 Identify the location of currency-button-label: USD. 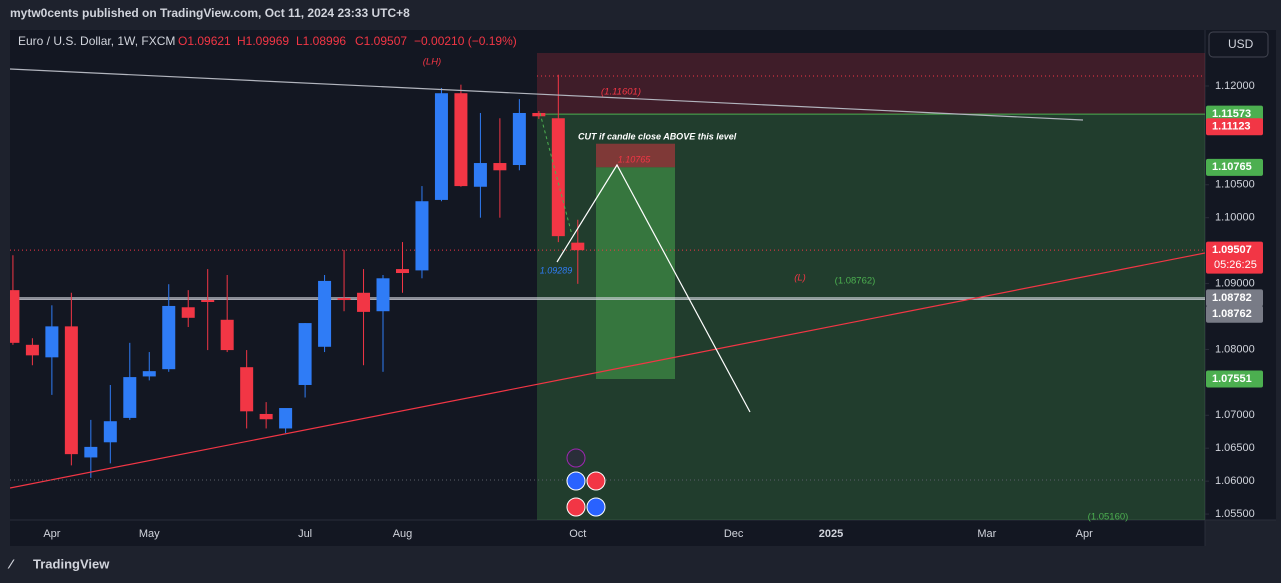
(1241, 44).